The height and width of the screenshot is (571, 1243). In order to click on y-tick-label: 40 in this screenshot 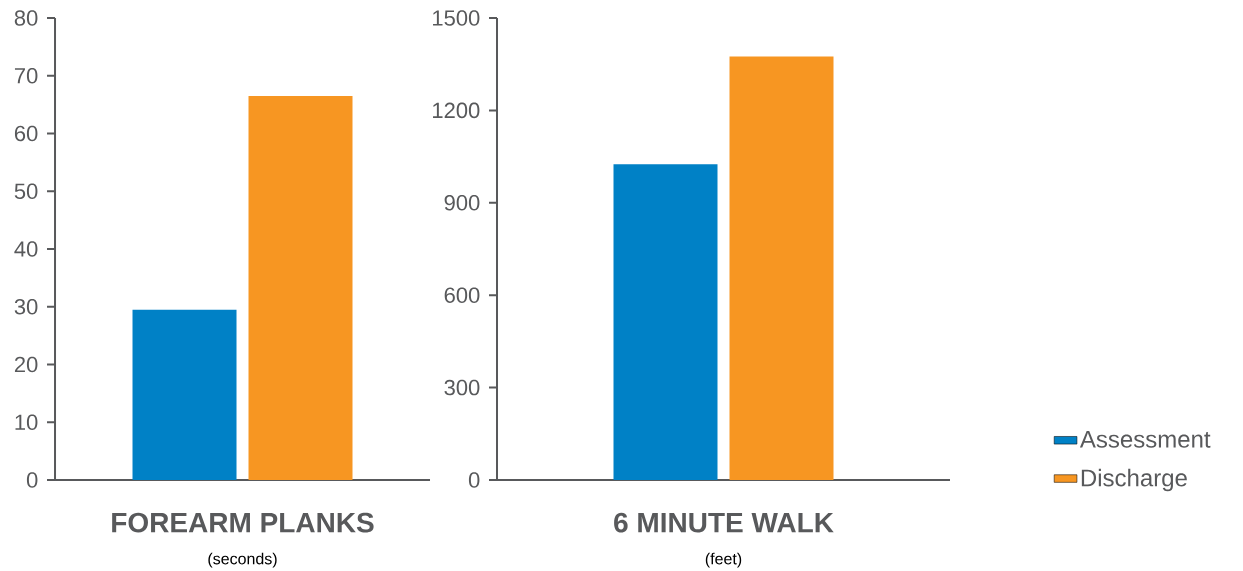, I will do `click(26, 249)`.